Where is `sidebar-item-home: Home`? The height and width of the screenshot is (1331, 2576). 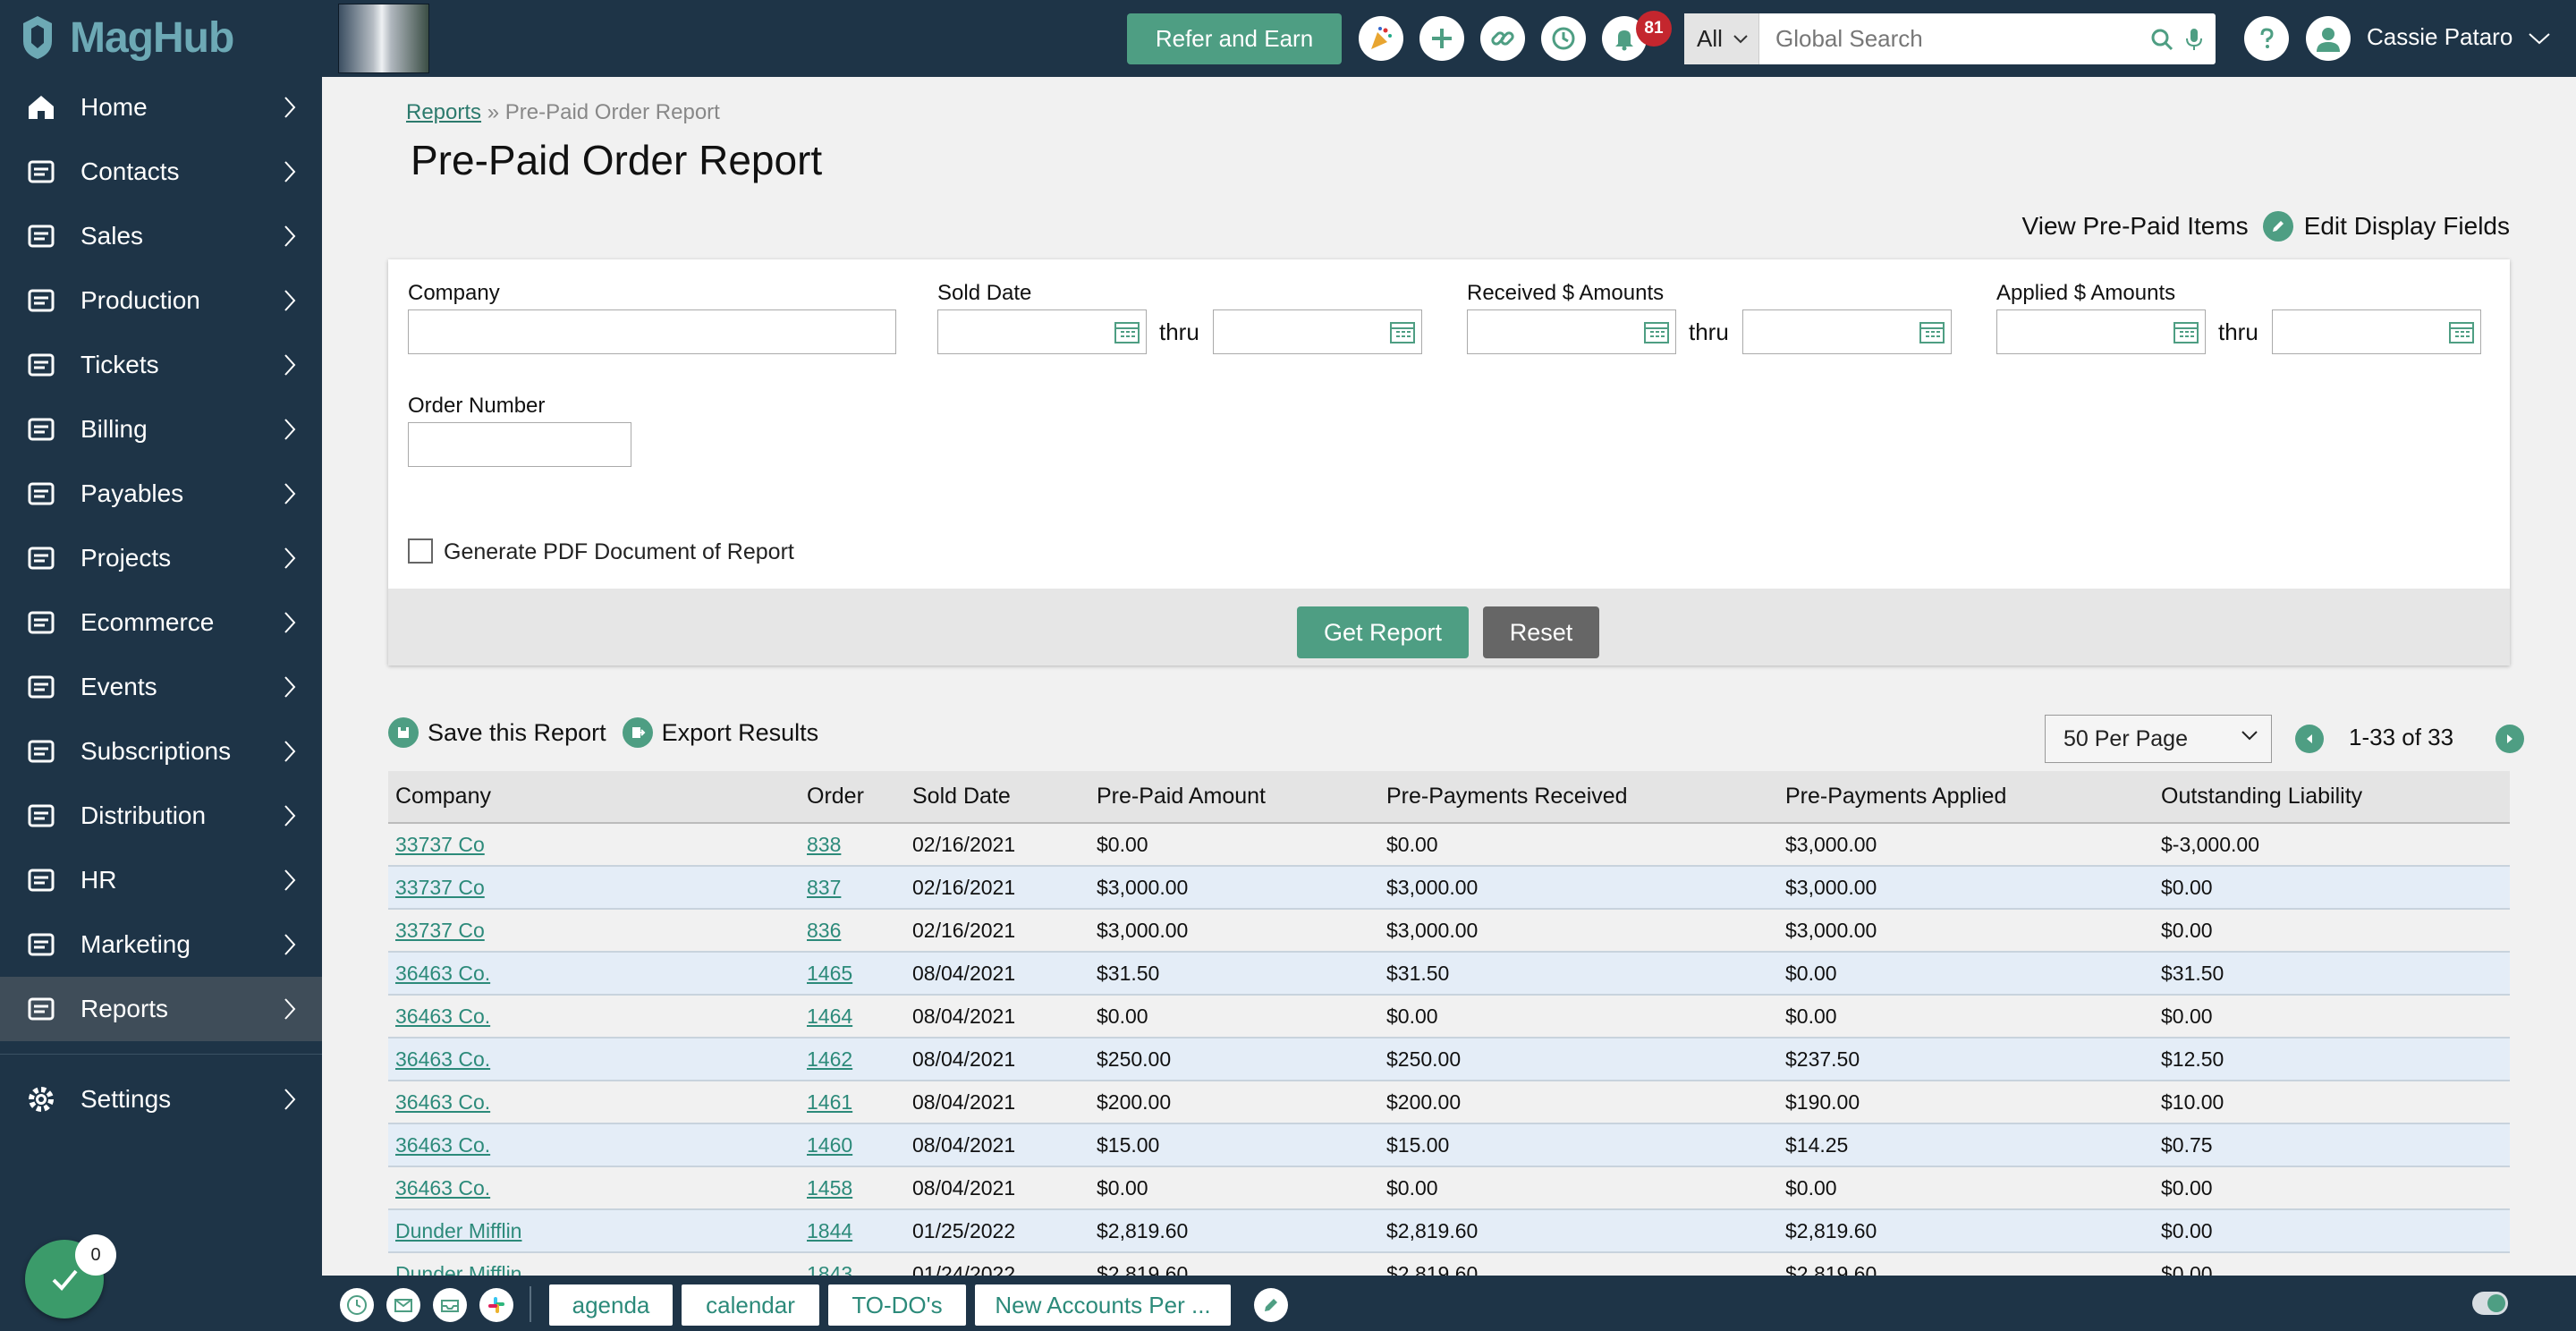
sidebar-item-home: Home is located at coordinates (161, 108).